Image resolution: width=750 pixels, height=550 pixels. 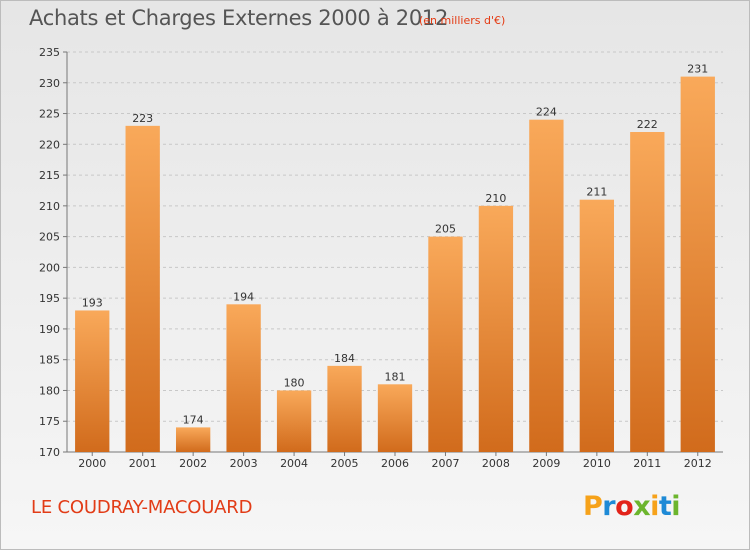 I want to click on x-tick-label: 2009, so click(x=546, y=463).